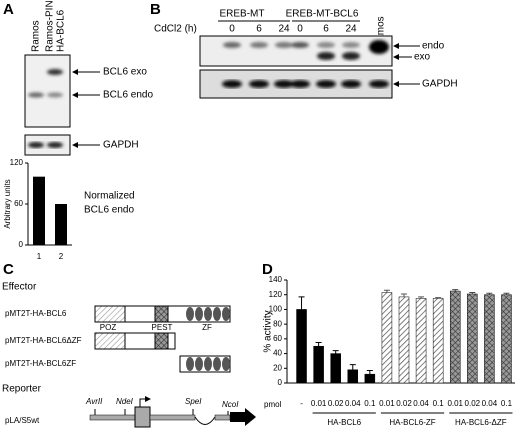 The width and height of the screenshot is (520, 436). I want to click on panel-label: C, so click(8, 269).